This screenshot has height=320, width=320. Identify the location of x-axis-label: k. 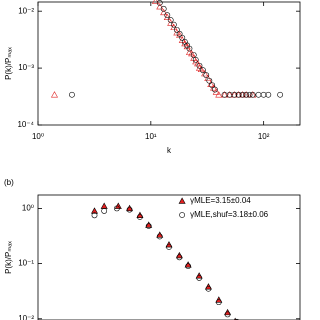
(169, 150).